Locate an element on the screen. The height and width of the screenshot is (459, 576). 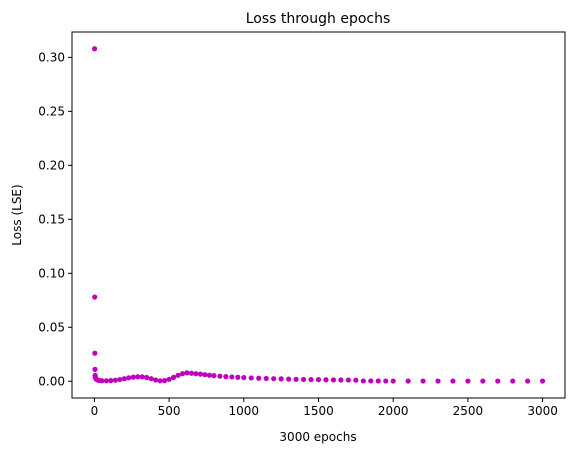
y-axis: 0.00 0.05 0.10 0.15 0.20 0.25 0.30 is located at coordinates (55, 219).